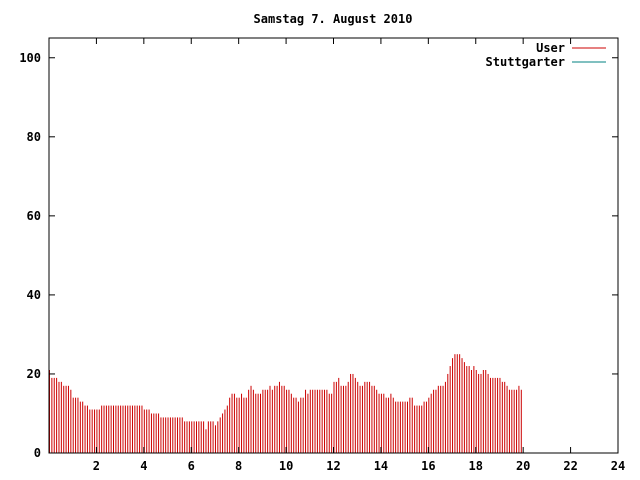 The height and width of the screenshot is (480, 640). Describe the element at coordinates (381, 466) in the screenshot. I see `x-tick-label: 14` at that location.